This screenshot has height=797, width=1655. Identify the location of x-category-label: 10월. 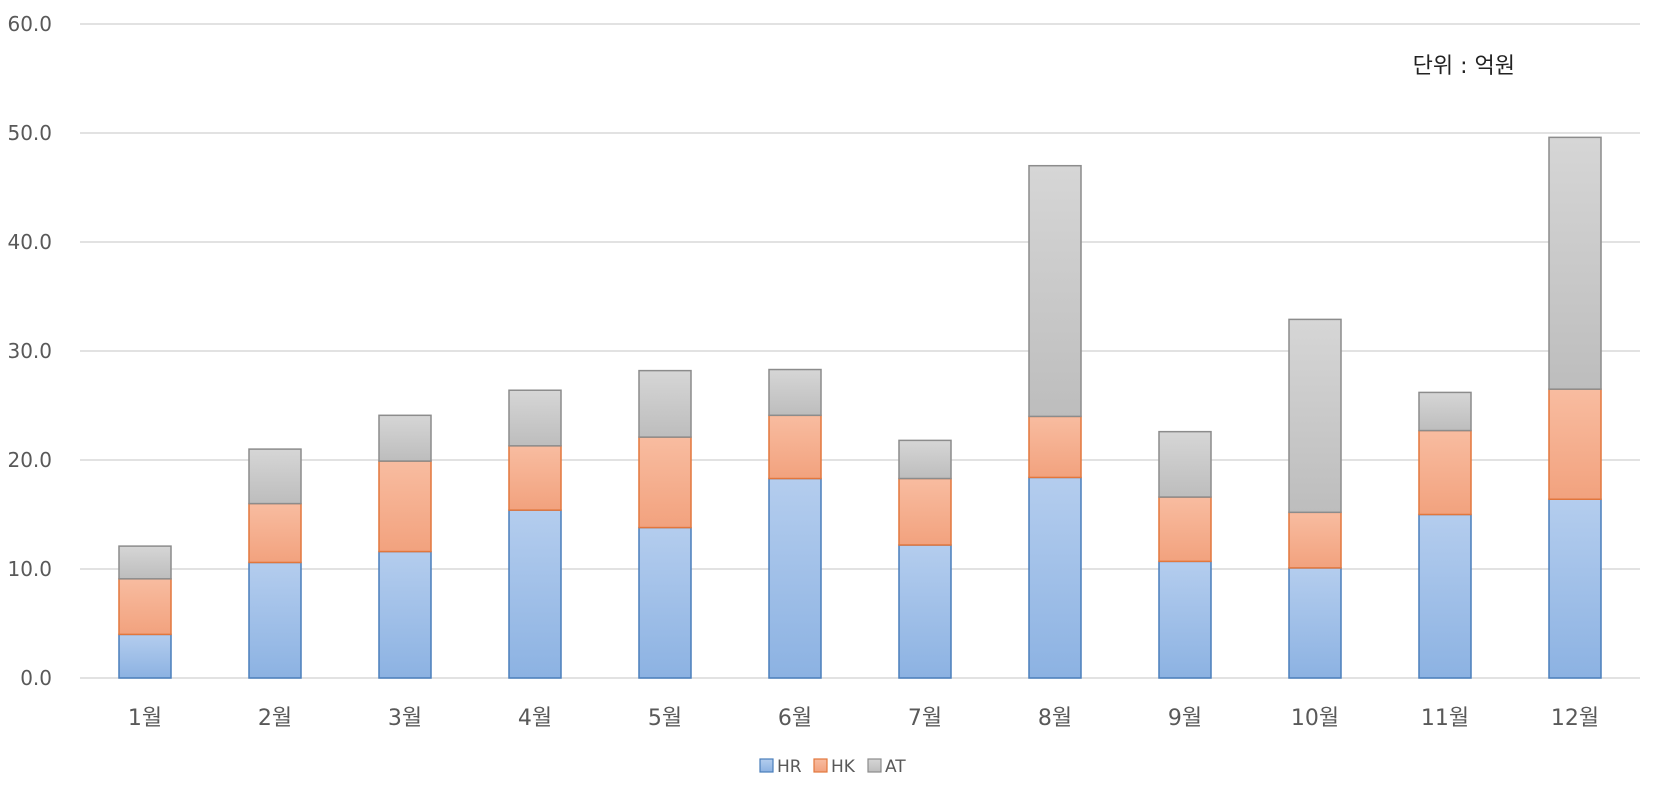
(1315, 718).